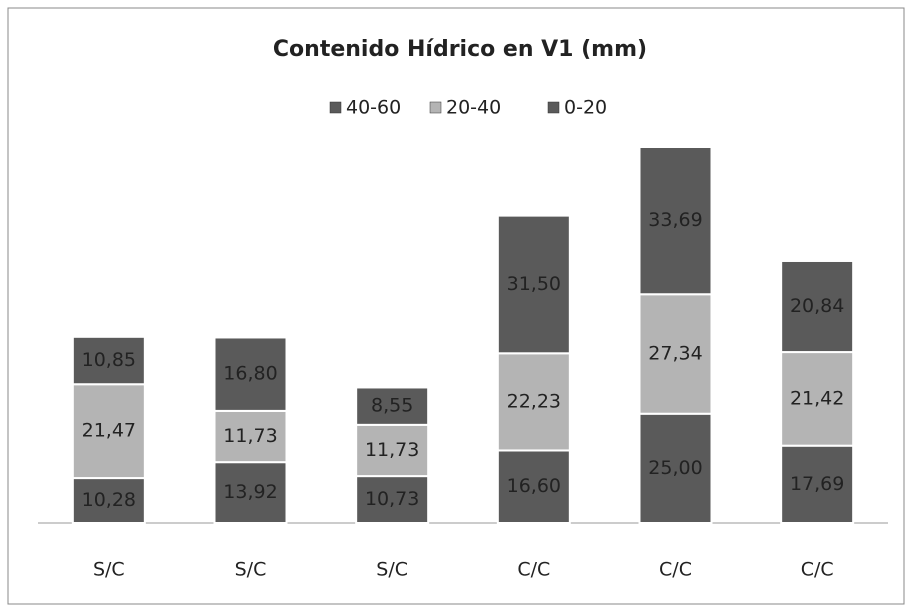 The width and height of the screenshot is (907, 614). I want to click on data-label: 10,73, so click(392, 499).